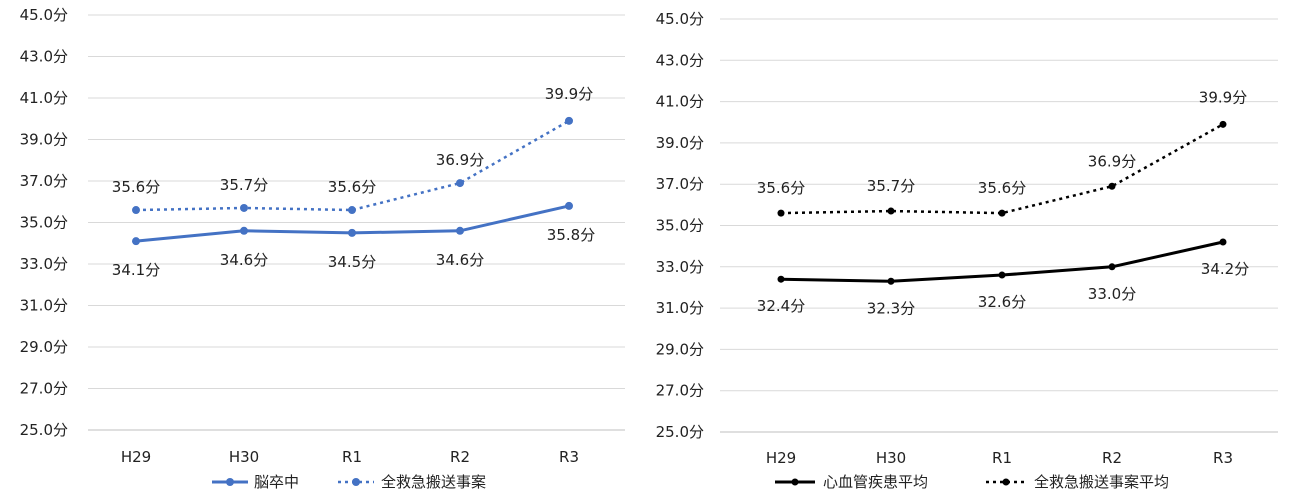 Image resolution: width=1289 pixels, height=499 pixels. Describe the element at coordinates (1225, 269) in the screenshot. I see `data-label: 34.2分` at that location.